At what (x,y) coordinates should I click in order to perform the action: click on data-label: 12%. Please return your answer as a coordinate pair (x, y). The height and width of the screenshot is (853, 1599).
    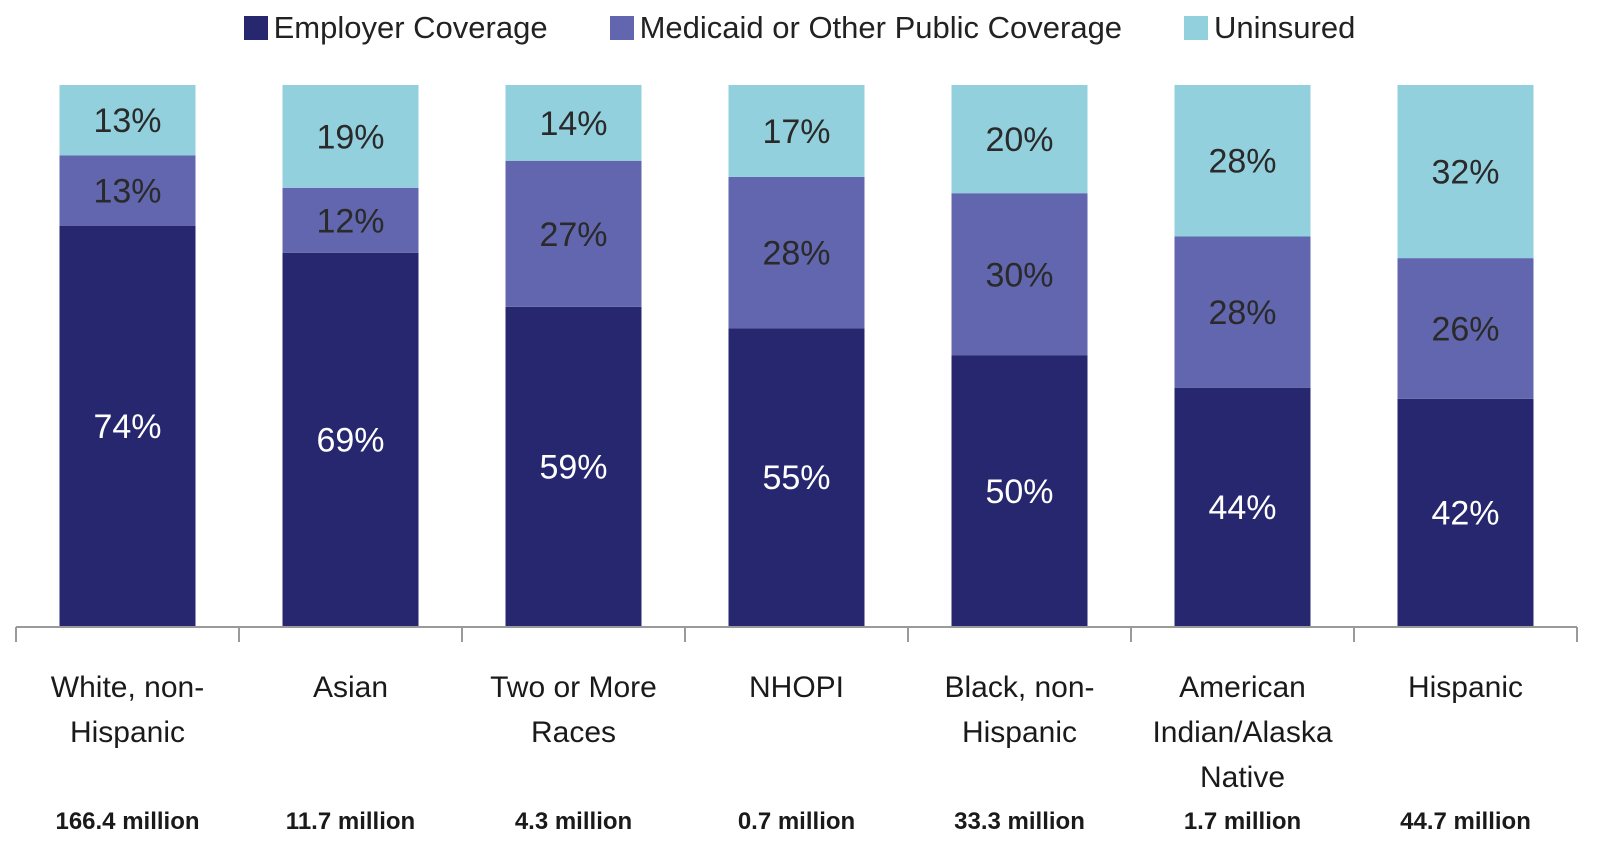
    Looking at the image, I should click on (350, 221).